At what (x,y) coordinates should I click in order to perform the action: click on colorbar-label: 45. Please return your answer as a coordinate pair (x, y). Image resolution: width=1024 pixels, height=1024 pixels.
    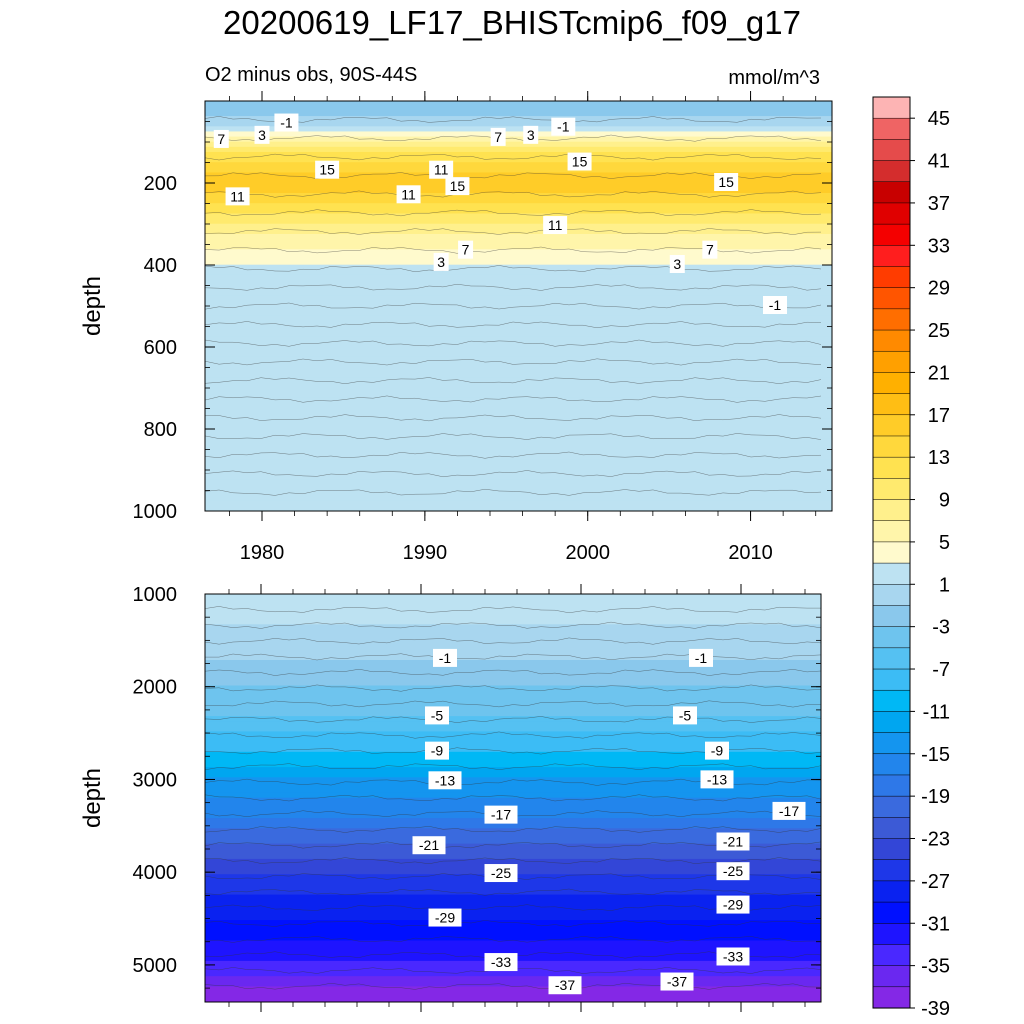
    Looking at the image, I should click on (939, 119).